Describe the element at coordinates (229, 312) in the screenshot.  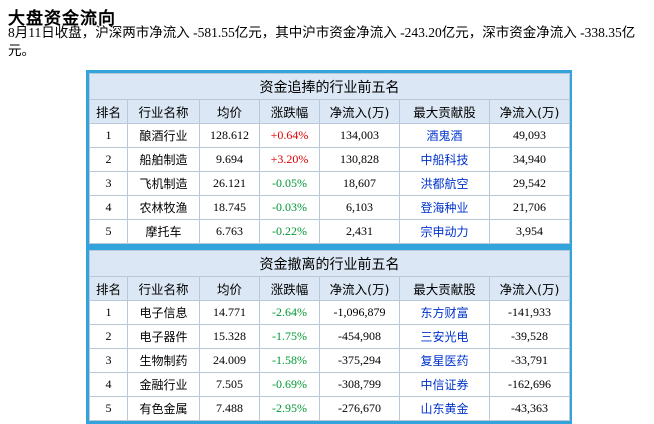
I see `avg-price-cell: 14.771` at that location.